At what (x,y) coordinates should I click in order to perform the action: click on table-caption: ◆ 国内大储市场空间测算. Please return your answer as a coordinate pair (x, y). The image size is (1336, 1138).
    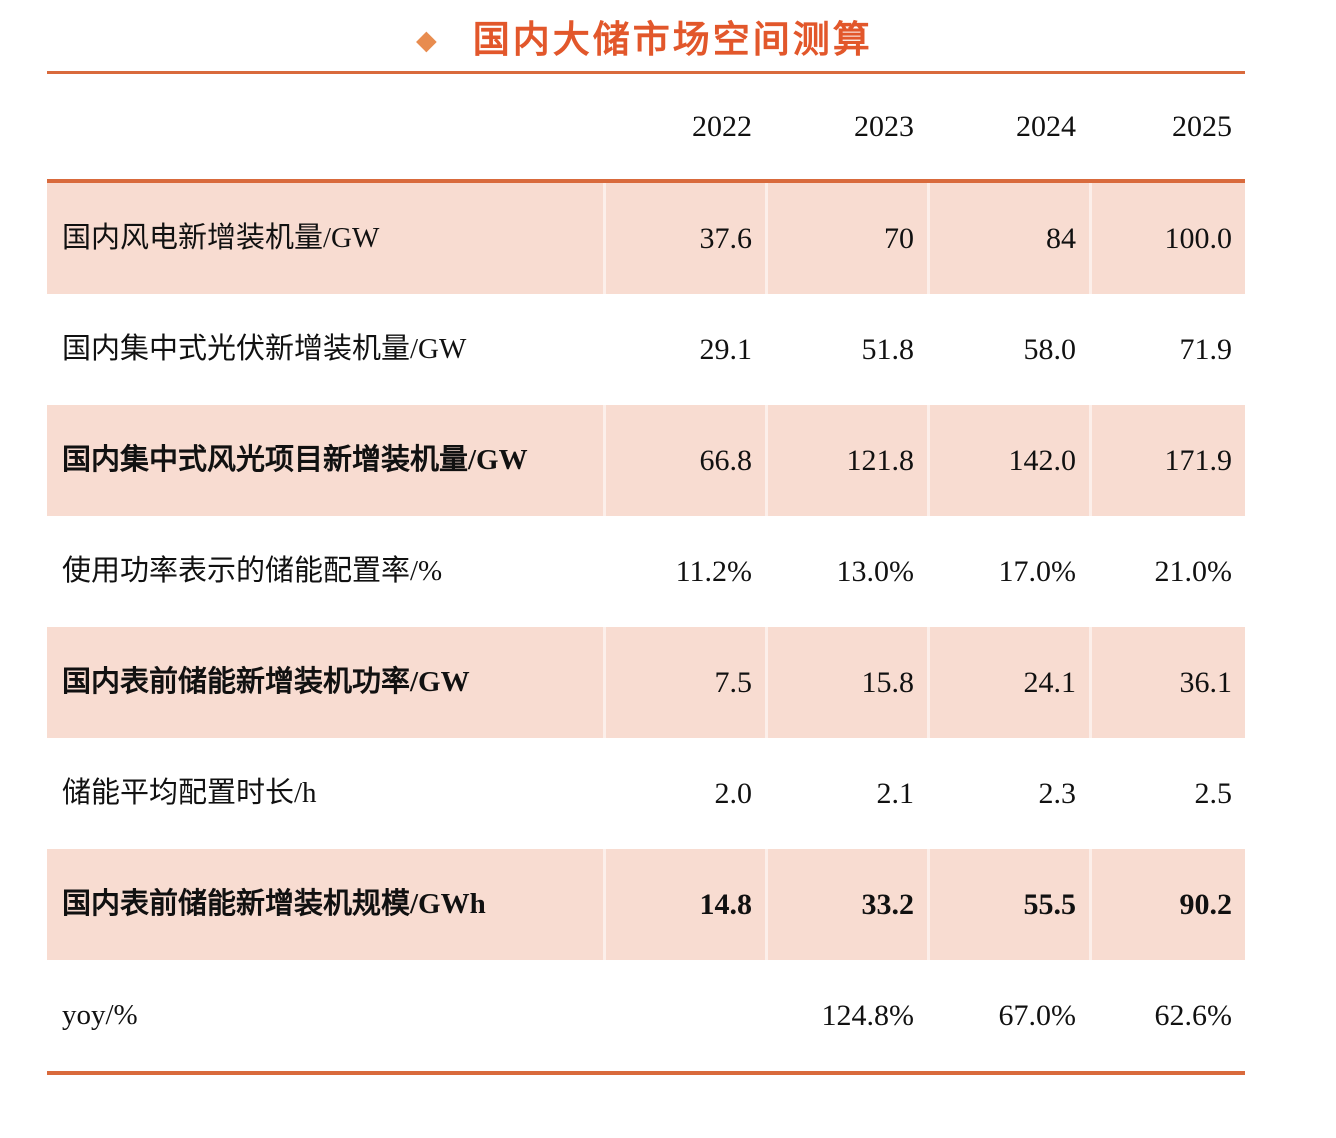
    Looking at the image, I should click on (668, 35).